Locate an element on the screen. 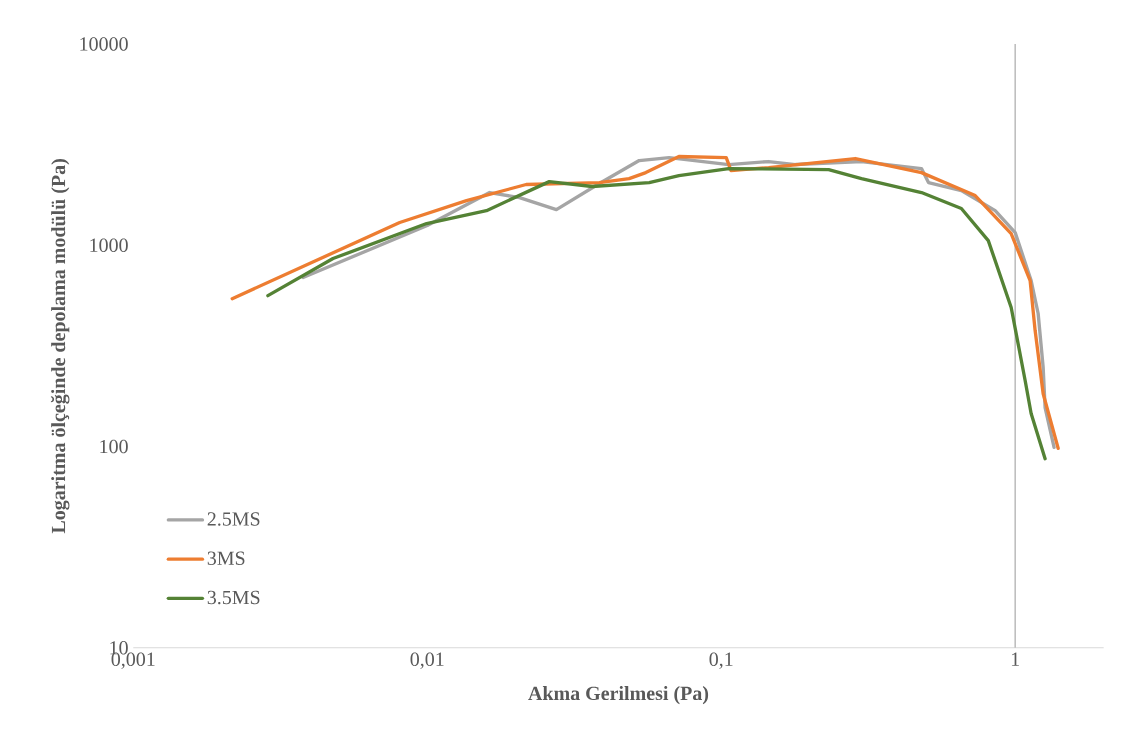  x-axis-title: Akma Gerilmesi (Pa) is located at coordinates (618, 695).